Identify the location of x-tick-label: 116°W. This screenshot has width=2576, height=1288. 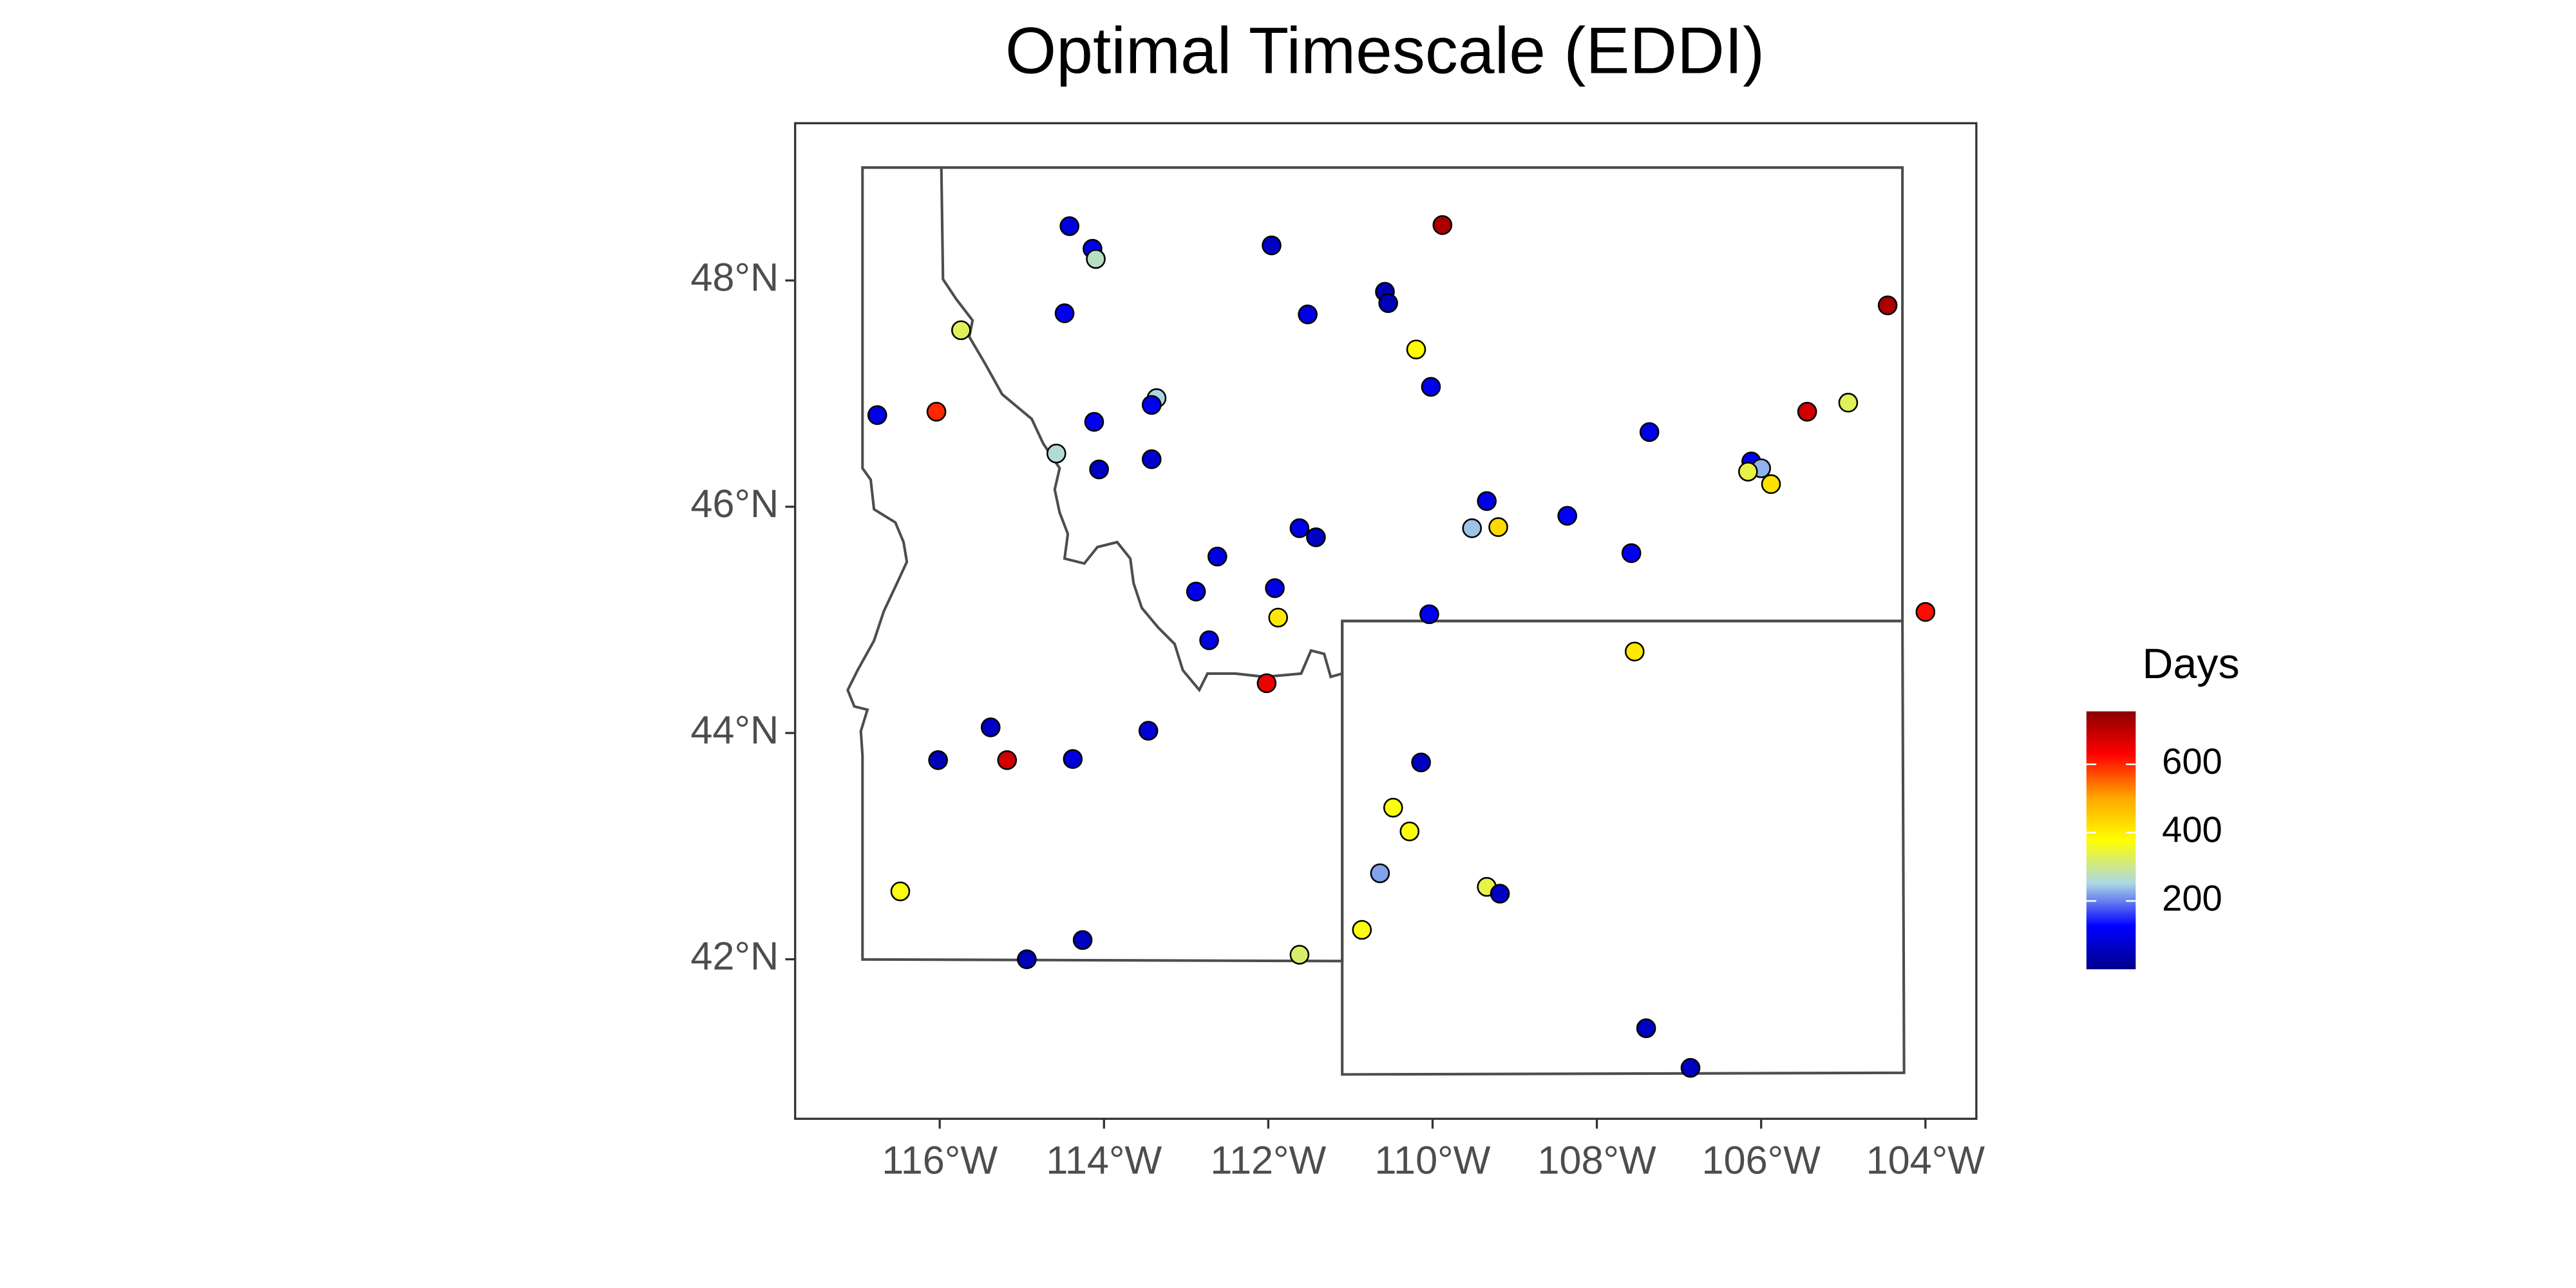
(940, 1160).